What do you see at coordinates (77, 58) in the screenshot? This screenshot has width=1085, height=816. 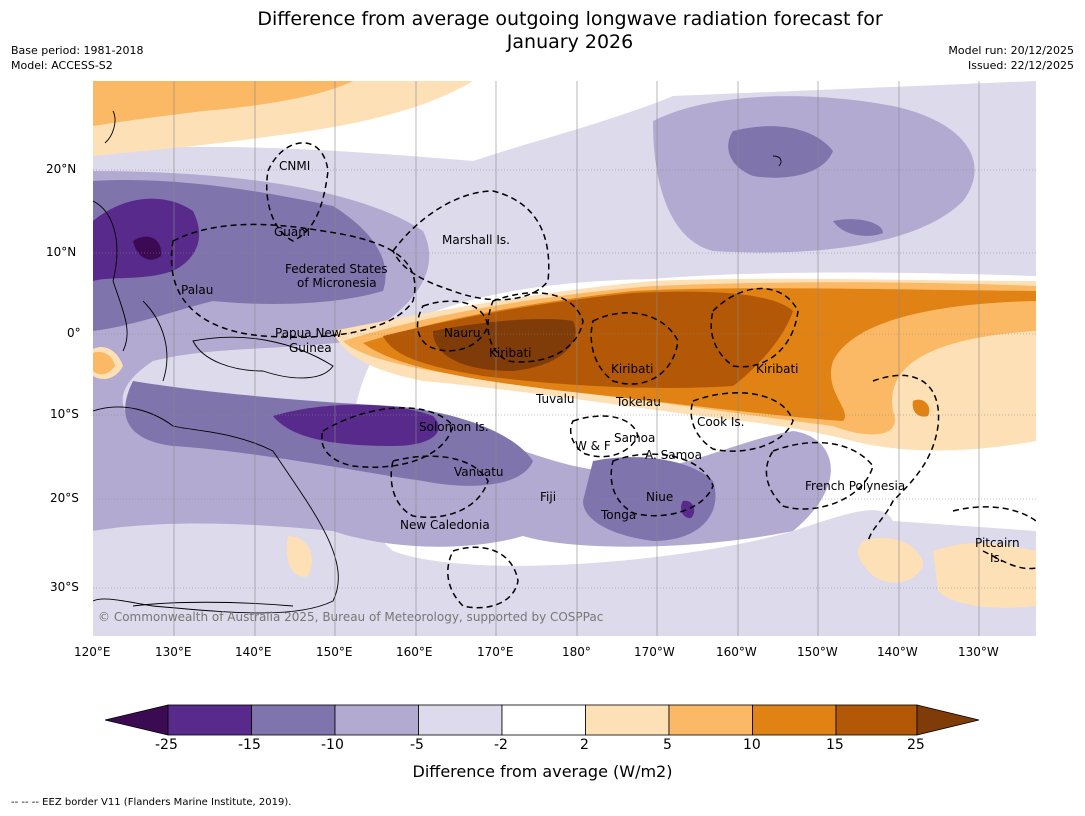 I see `metadata-left: Base period: 1981-2018 Model: ACCESS-S2` at bounding box center [77, 58].